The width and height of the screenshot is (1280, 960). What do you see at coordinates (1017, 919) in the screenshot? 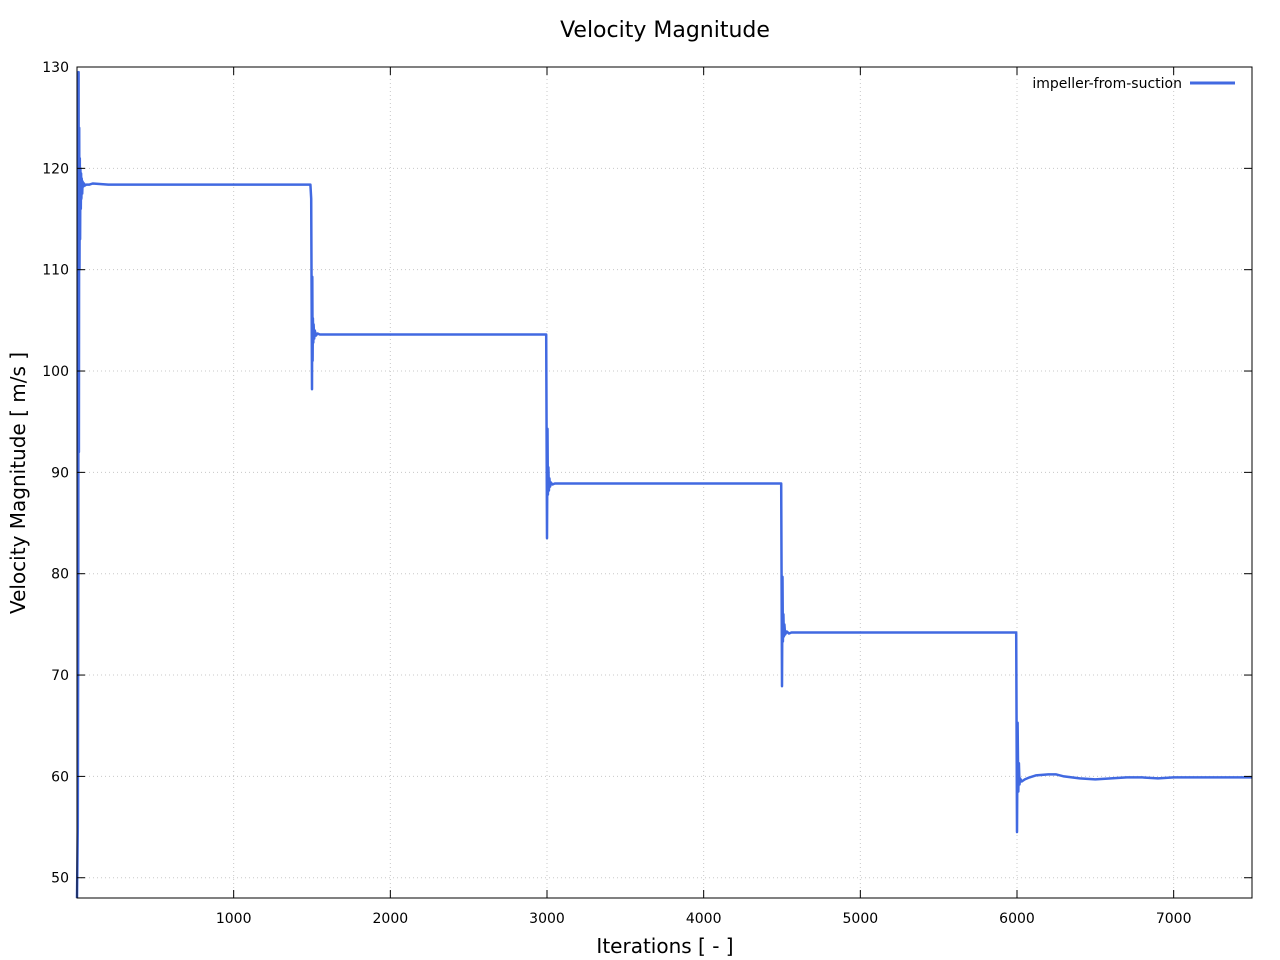
I see `x-tick-label: 6000` at bounding box center [1017, 919].